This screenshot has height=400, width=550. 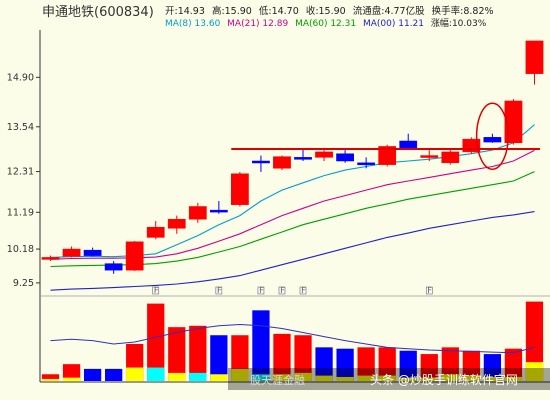 I want to click on ma60-legend: MA(60) 12.31, so click(x=325, y=24).